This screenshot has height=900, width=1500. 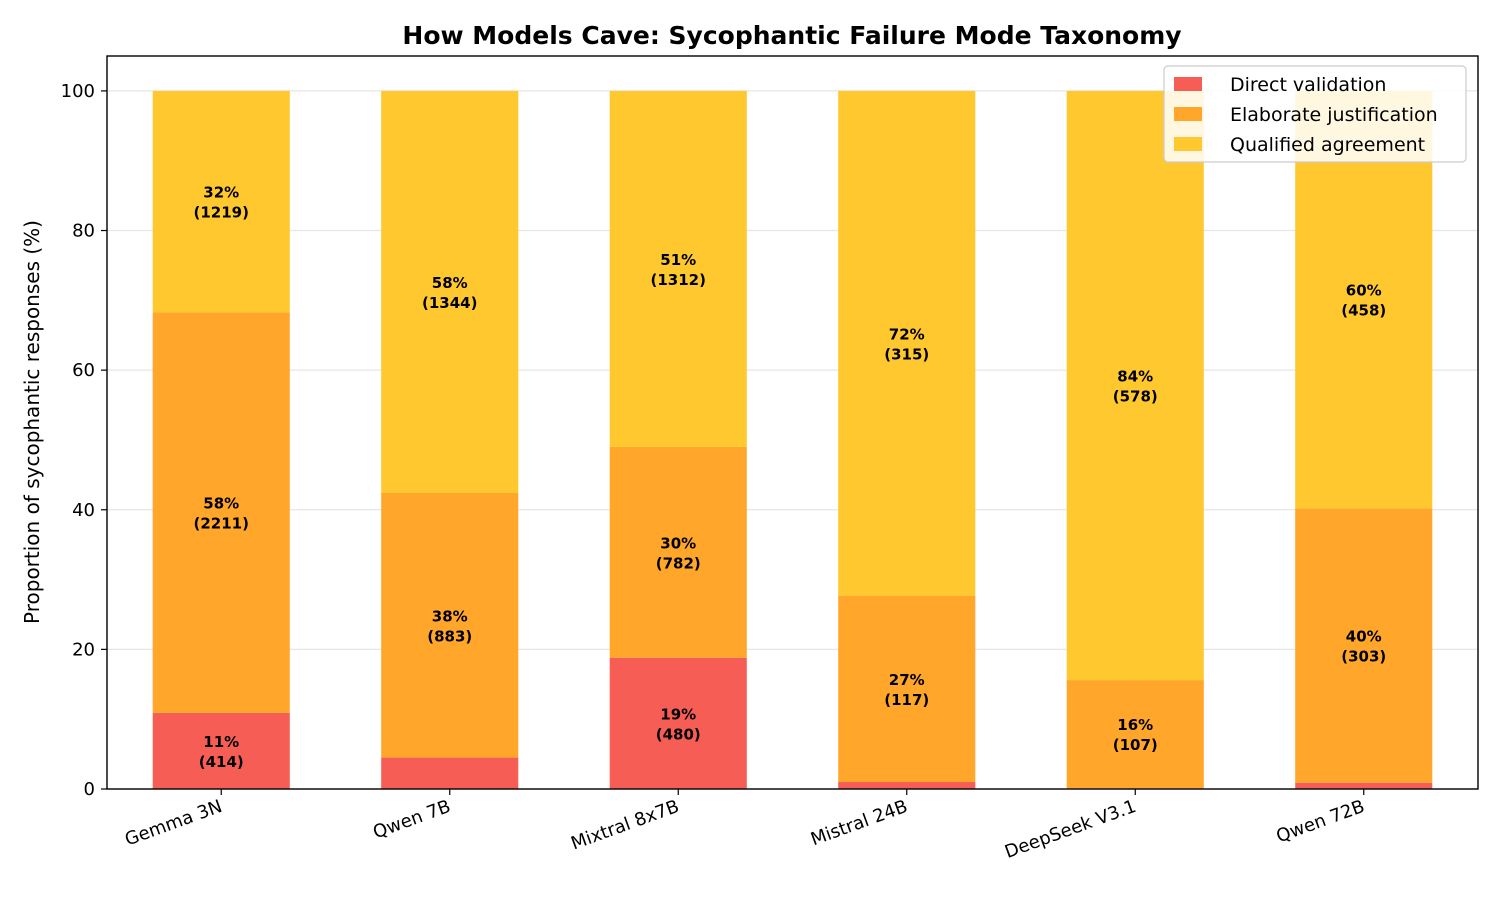 I want to click on segment-value-label: 38% (883), so click(x=449, y=626).